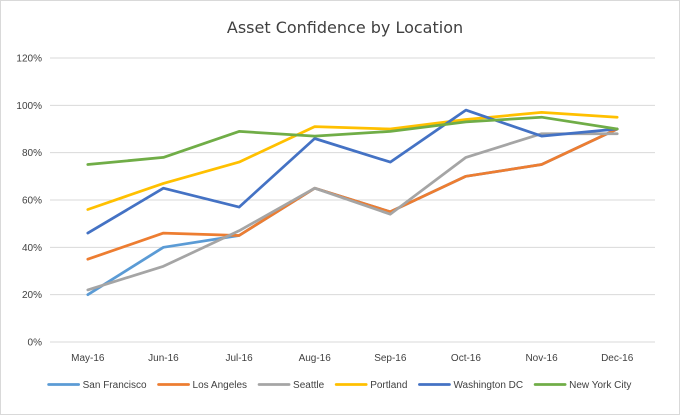 This screenshot has width=680, height=415. What do you see at coordinates (163, 358) in the screenshot?
I see `x-tick-label: Jun-16` at bounding box center [163, 358].